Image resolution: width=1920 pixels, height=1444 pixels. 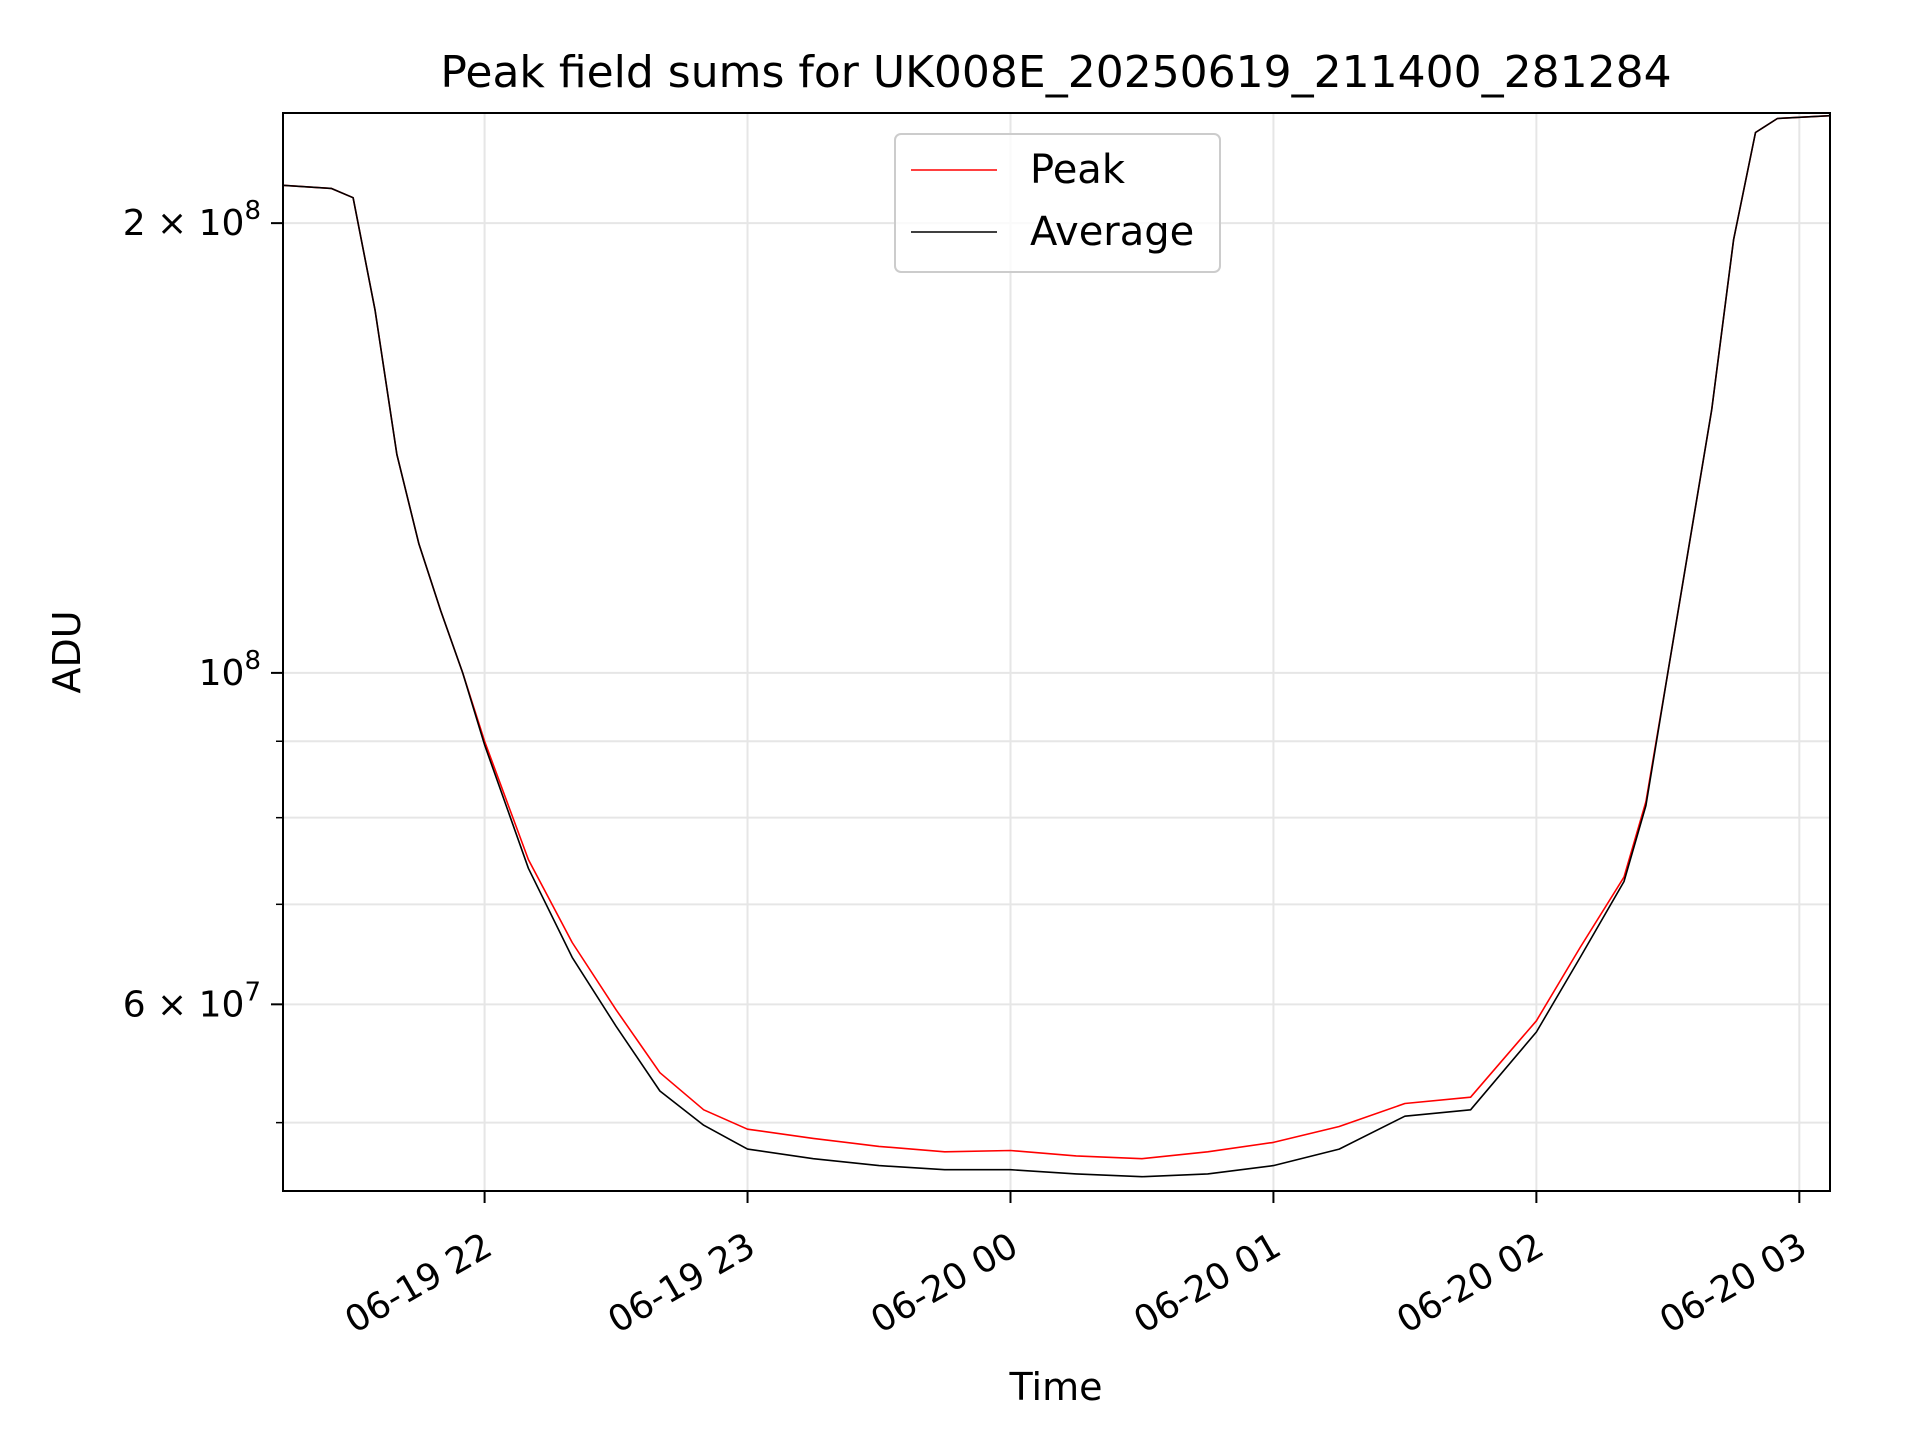 I want to click on legend: Peak Average, so click(x=1057, y=203).